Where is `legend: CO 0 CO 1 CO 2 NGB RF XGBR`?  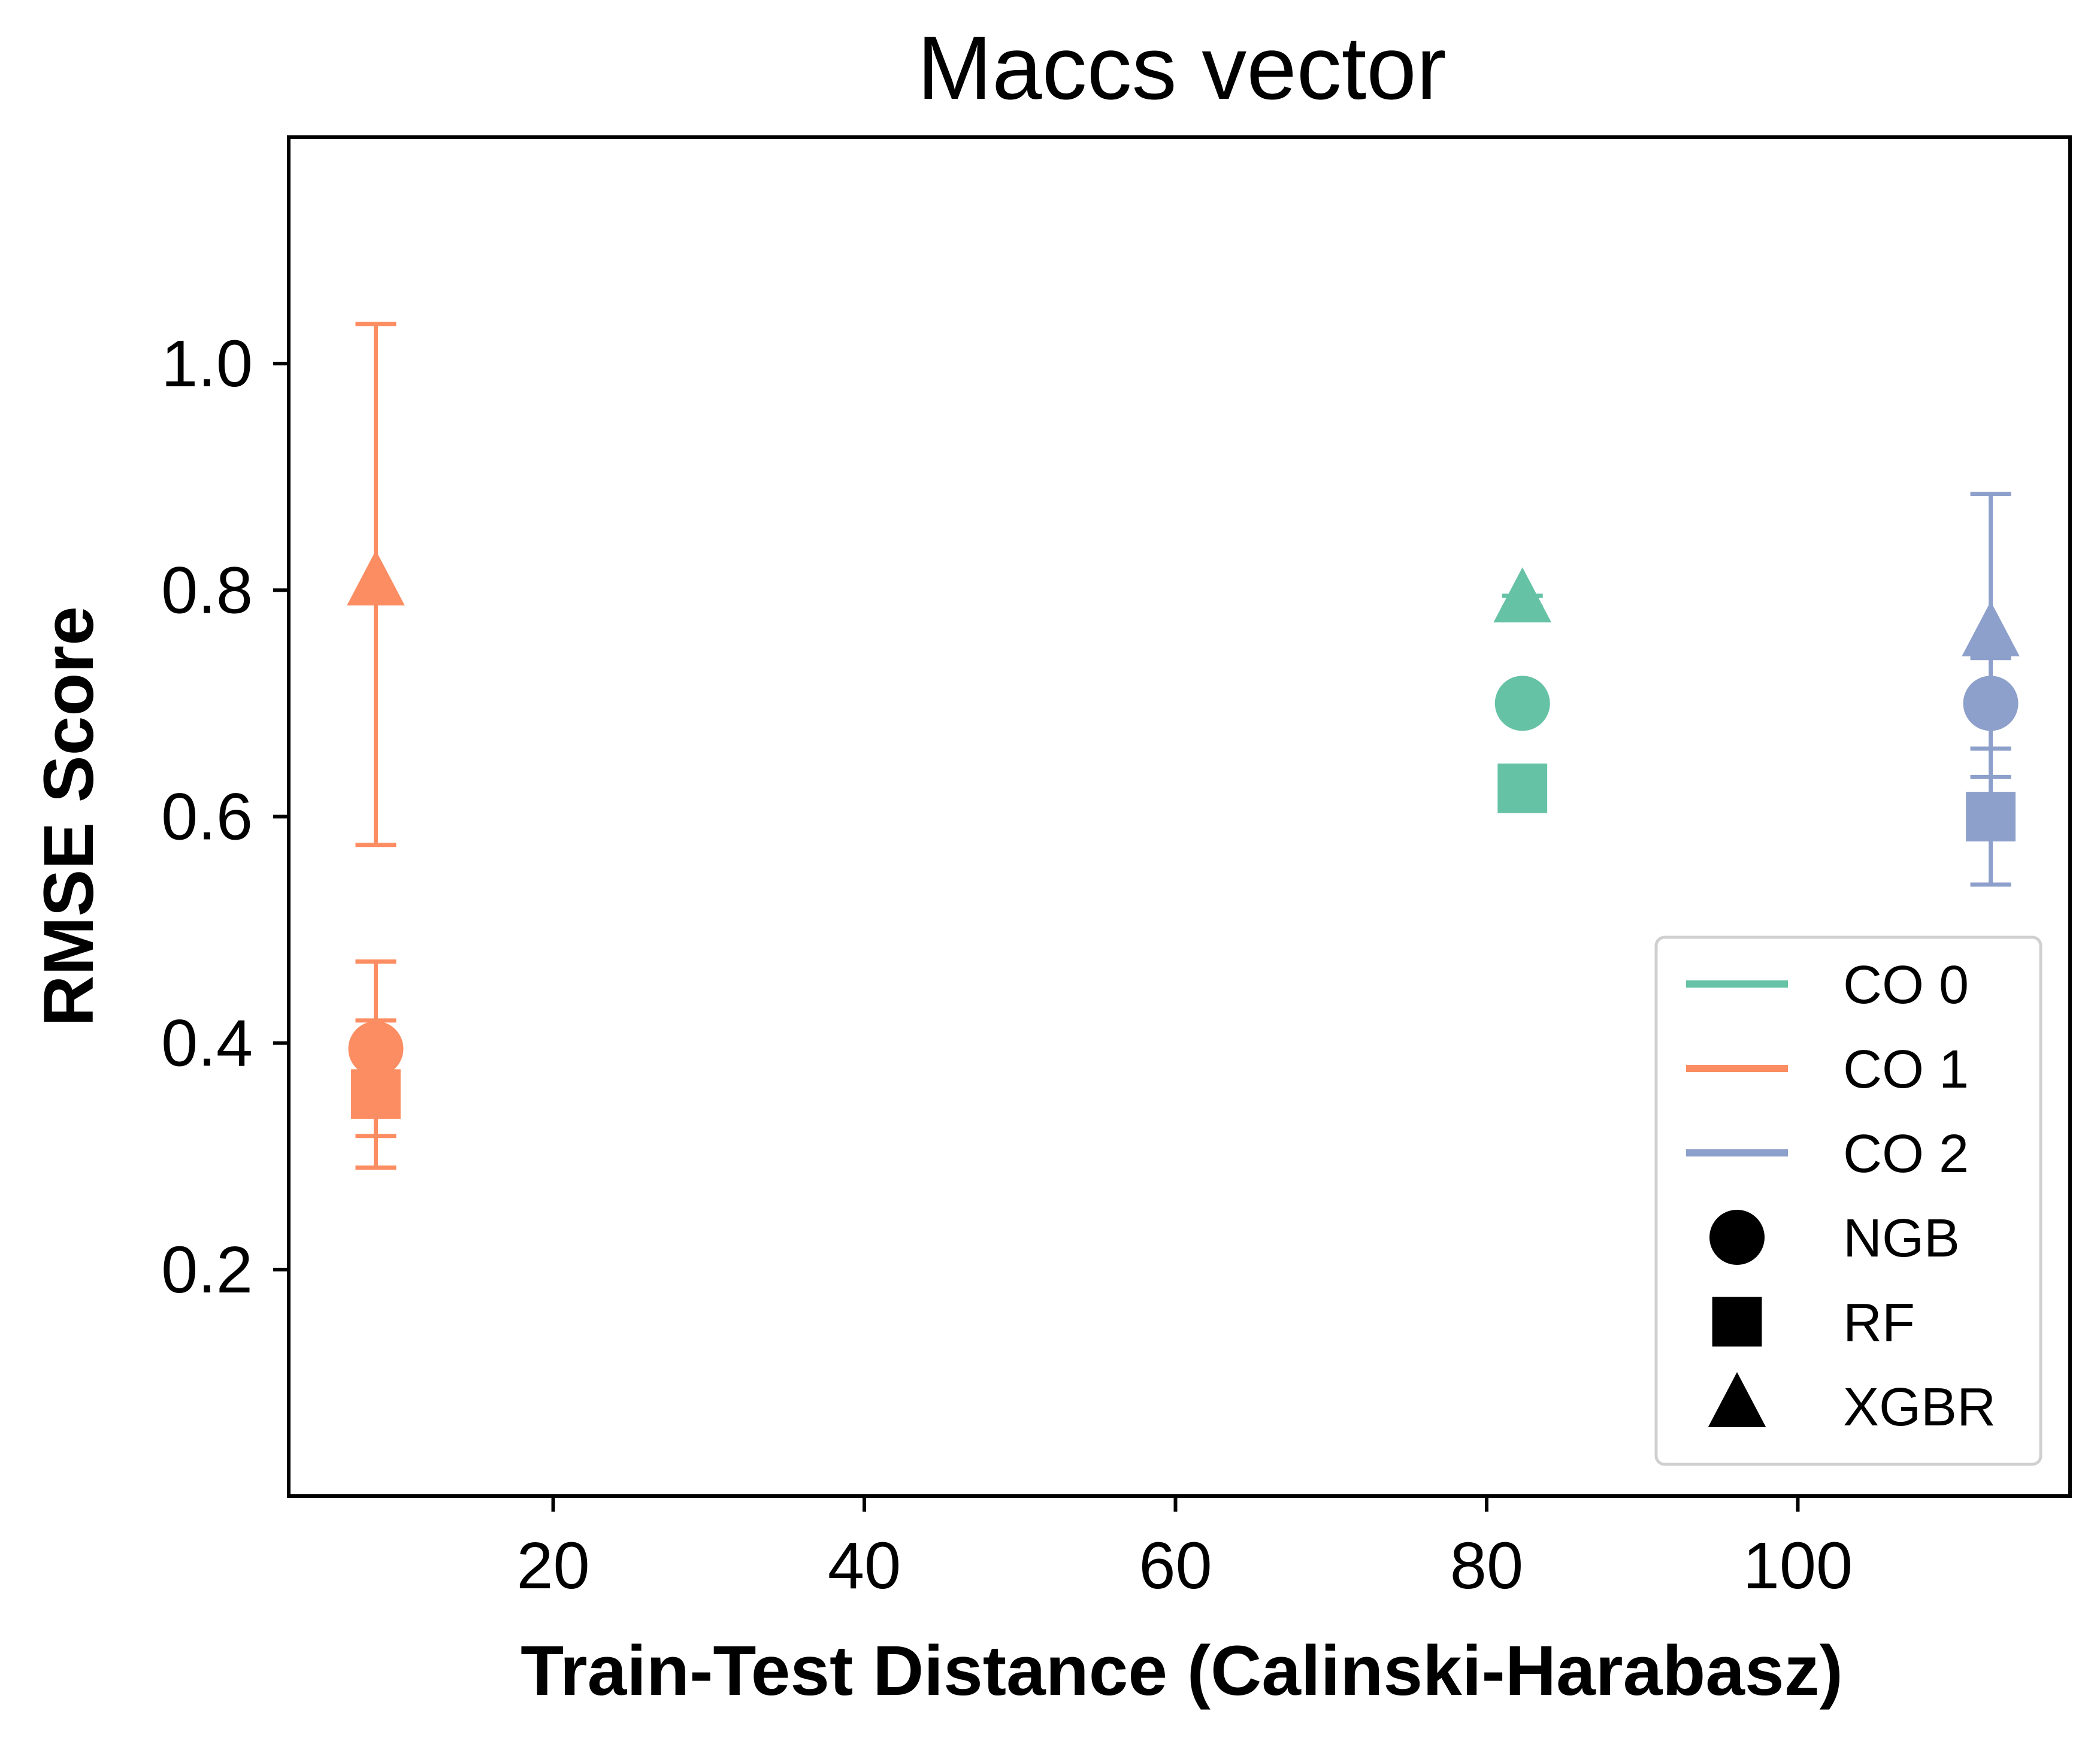
legend: CO 0 CO 1 CO 2 NGB RF XGBR is located at coordinates (1848, 1200).